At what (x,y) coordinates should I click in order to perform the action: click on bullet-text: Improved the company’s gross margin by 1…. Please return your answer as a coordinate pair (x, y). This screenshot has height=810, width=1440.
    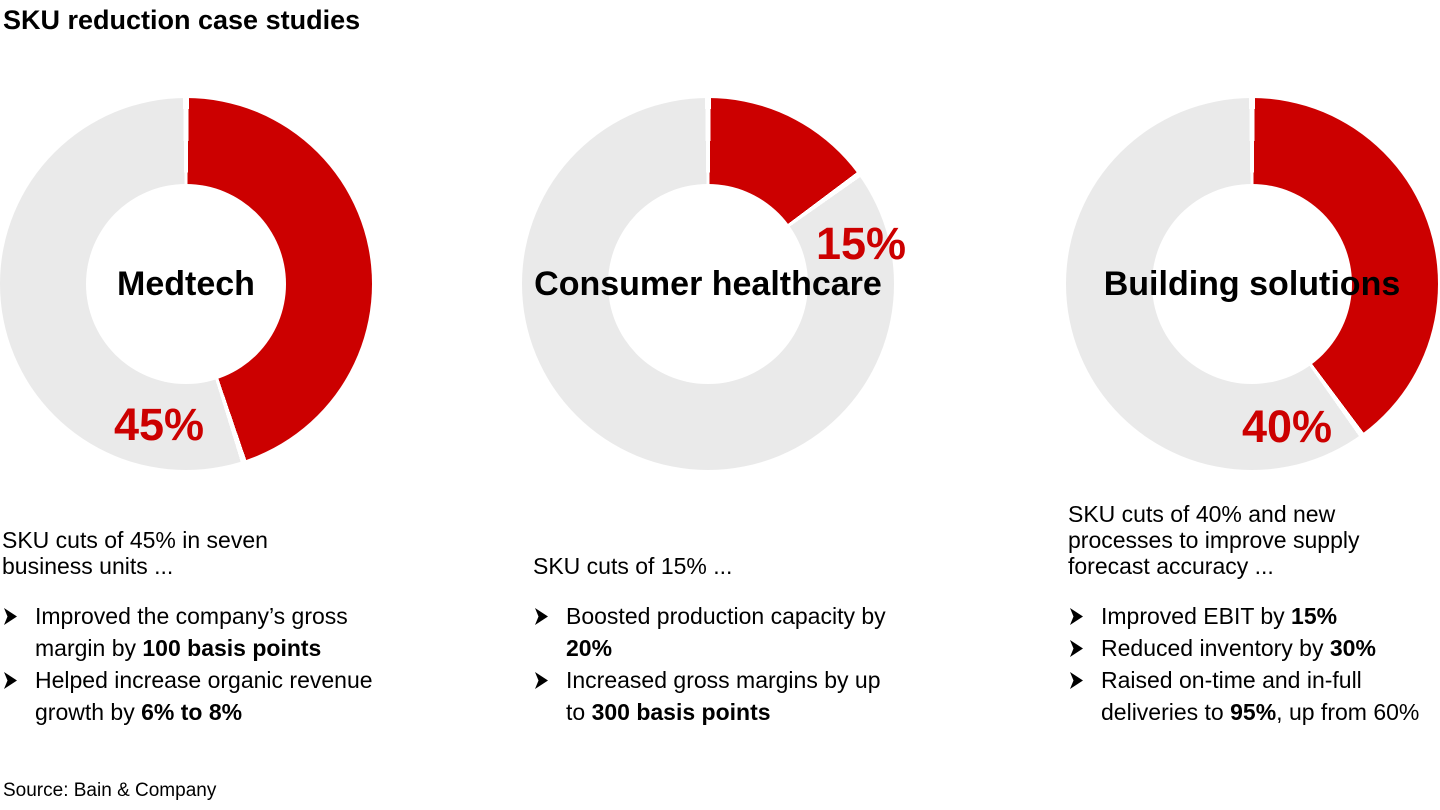
    Looking at the image, I should click on (191, 632).